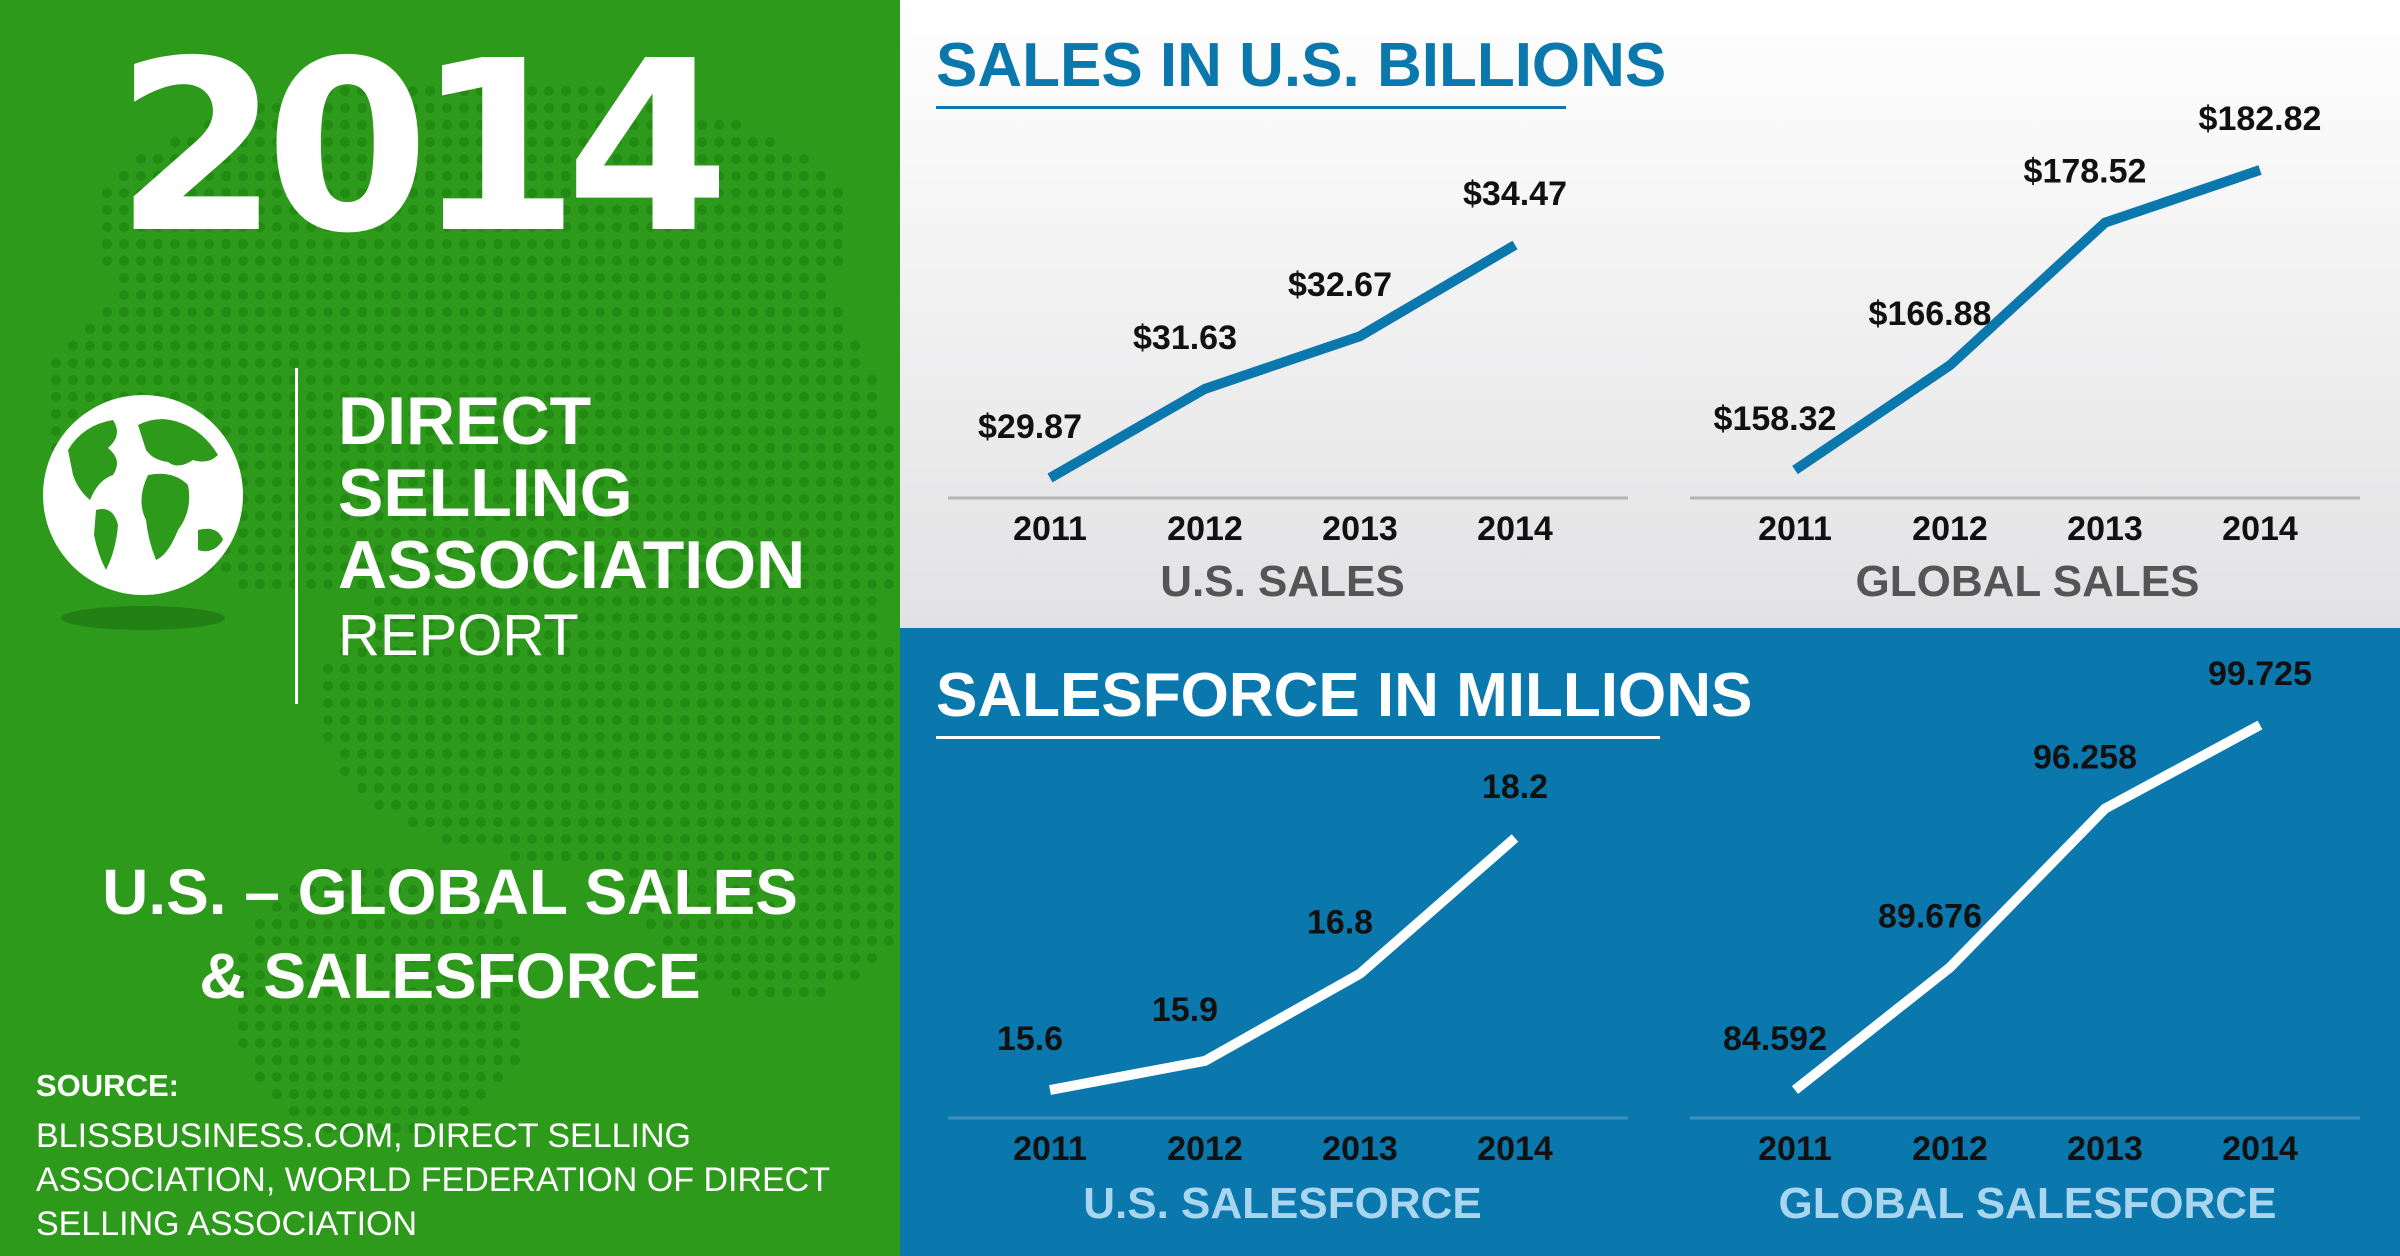  I want to click on data-label: 15.6, so click(1030, 1039).